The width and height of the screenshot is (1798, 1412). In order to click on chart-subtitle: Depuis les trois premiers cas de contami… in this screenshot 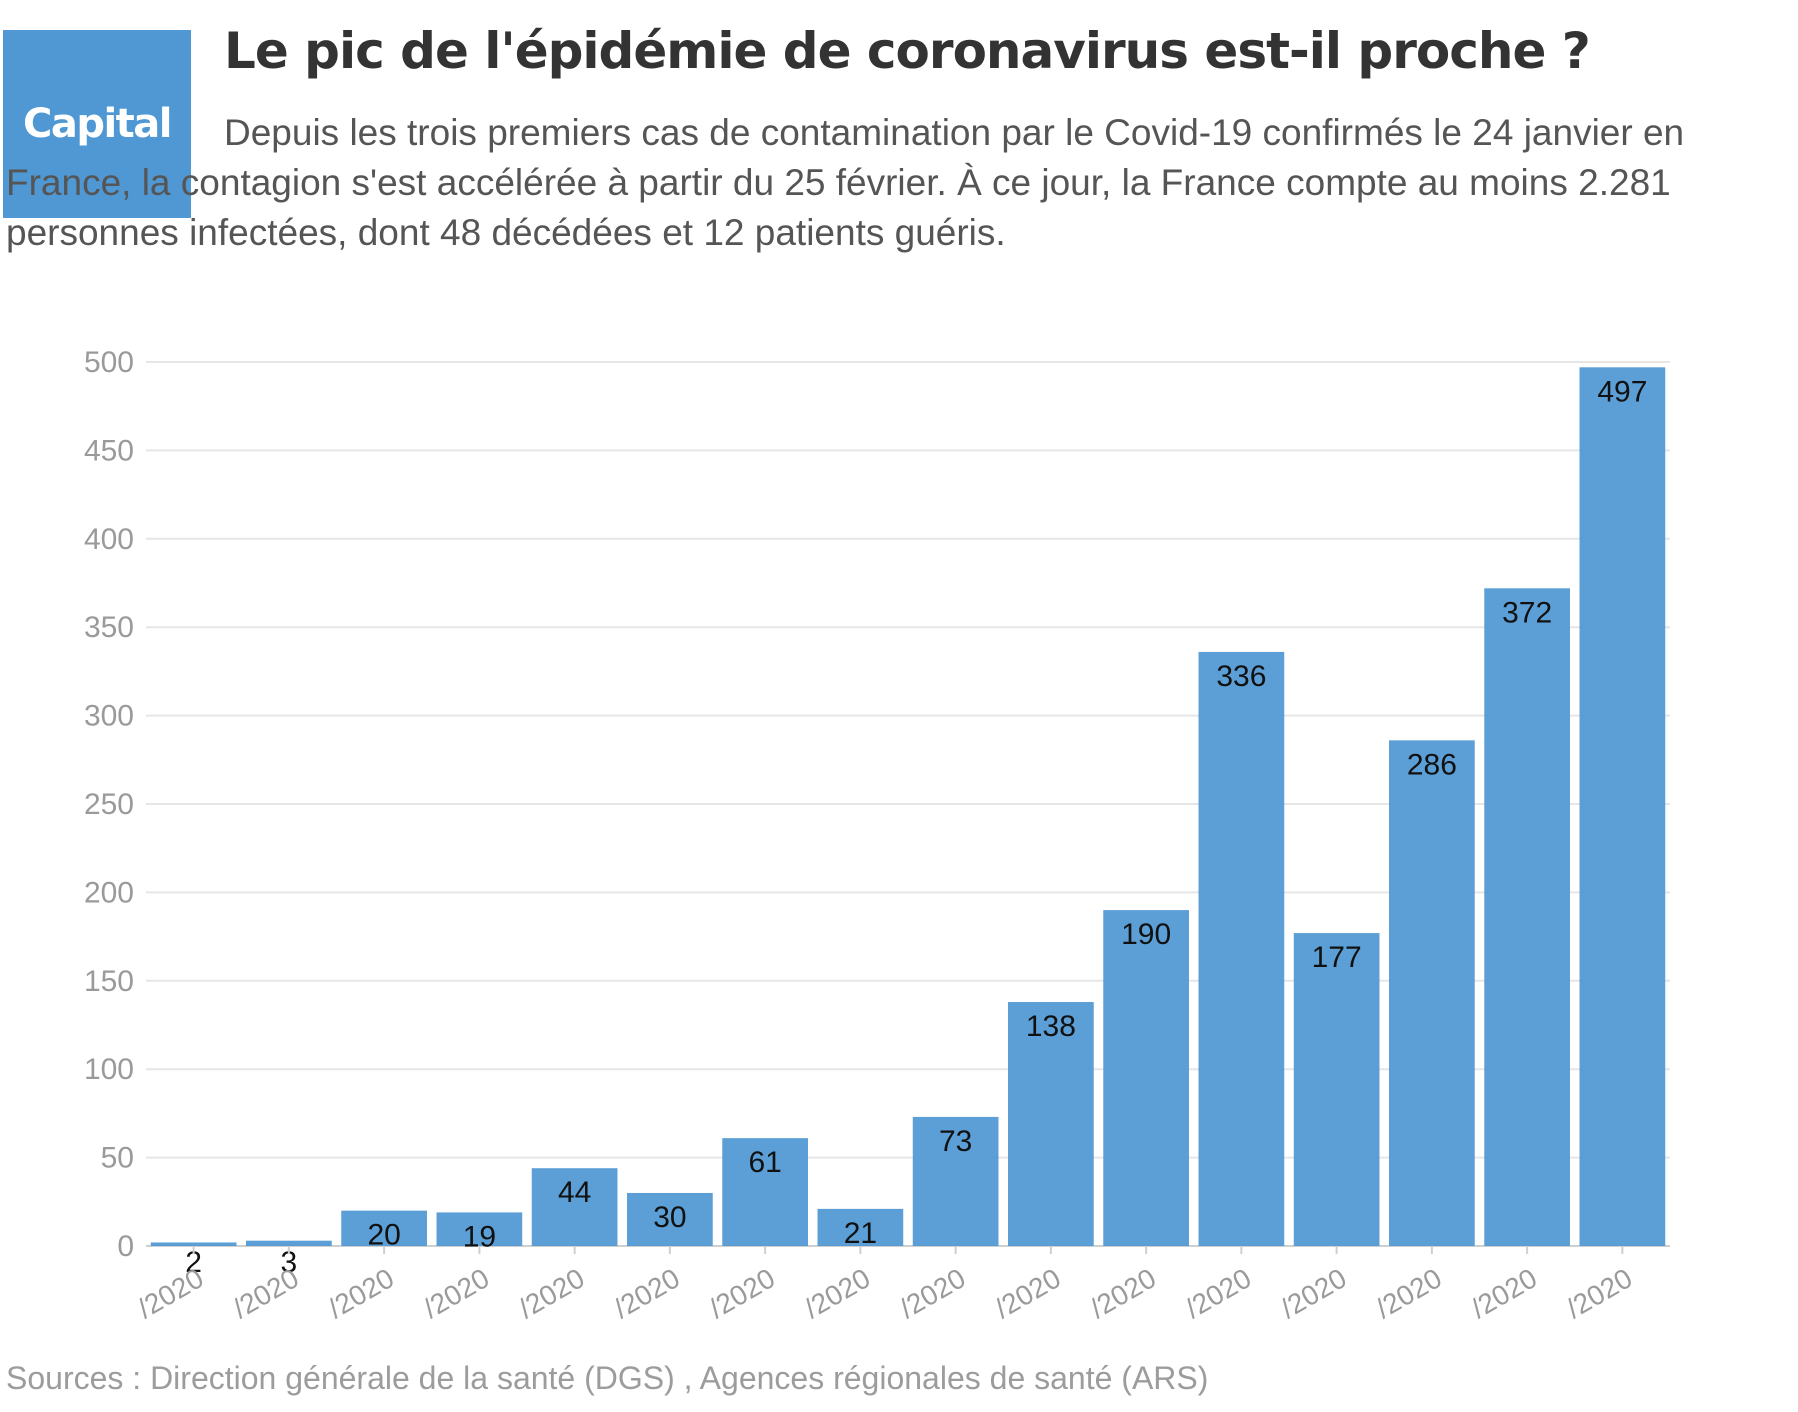, I will do `click(845, 182)`.